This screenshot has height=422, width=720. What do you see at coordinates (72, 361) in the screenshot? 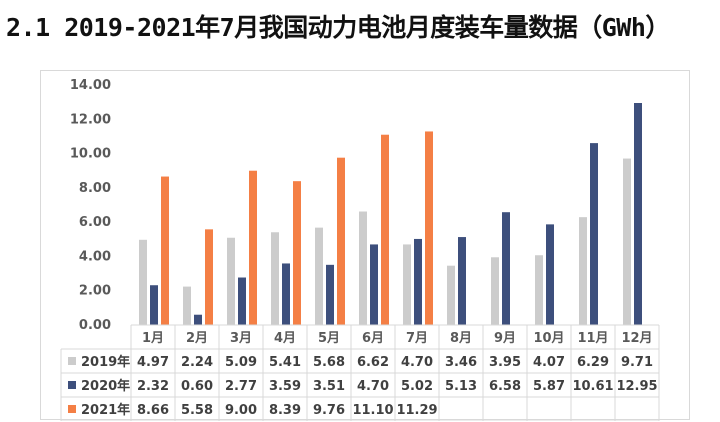
I see `legend-swatch-2019` at bounding box center [72, 361].